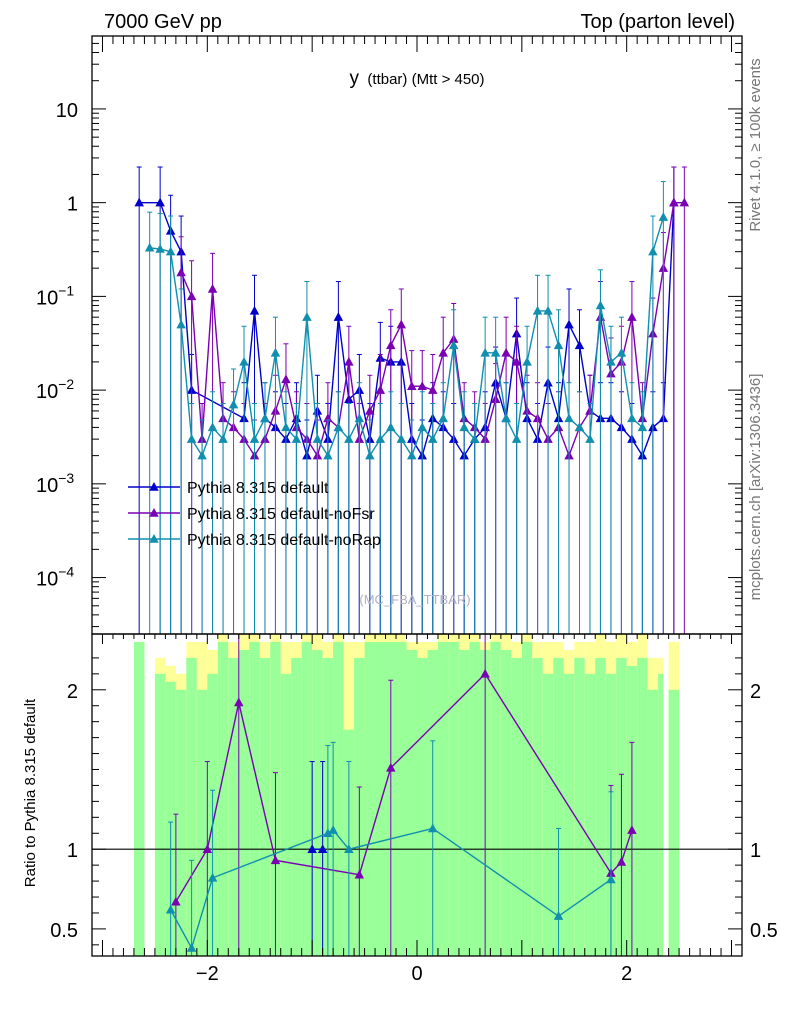 The width and height of the screenshot is (786, 1024). What do you see at coordinates (764, 931) in the screenshot?
I see `ratio-y-tick-label-right: 0.5` at bounding box center [764, 931].